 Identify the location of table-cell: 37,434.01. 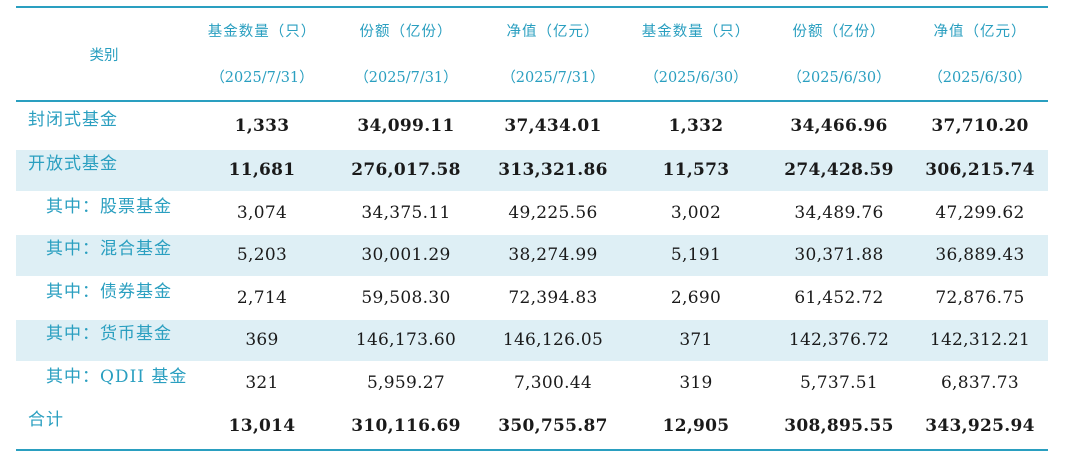
(553, 126).